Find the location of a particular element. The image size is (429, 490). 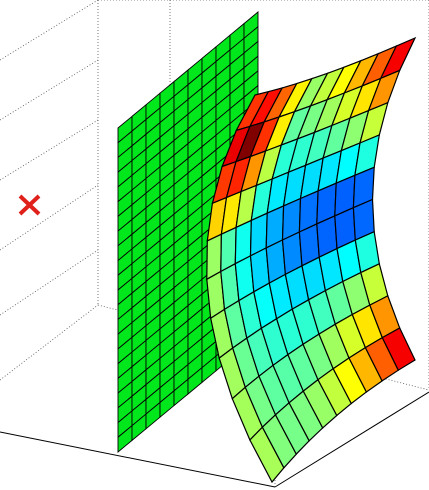

surface-cell is located at coordinates (398, 349).